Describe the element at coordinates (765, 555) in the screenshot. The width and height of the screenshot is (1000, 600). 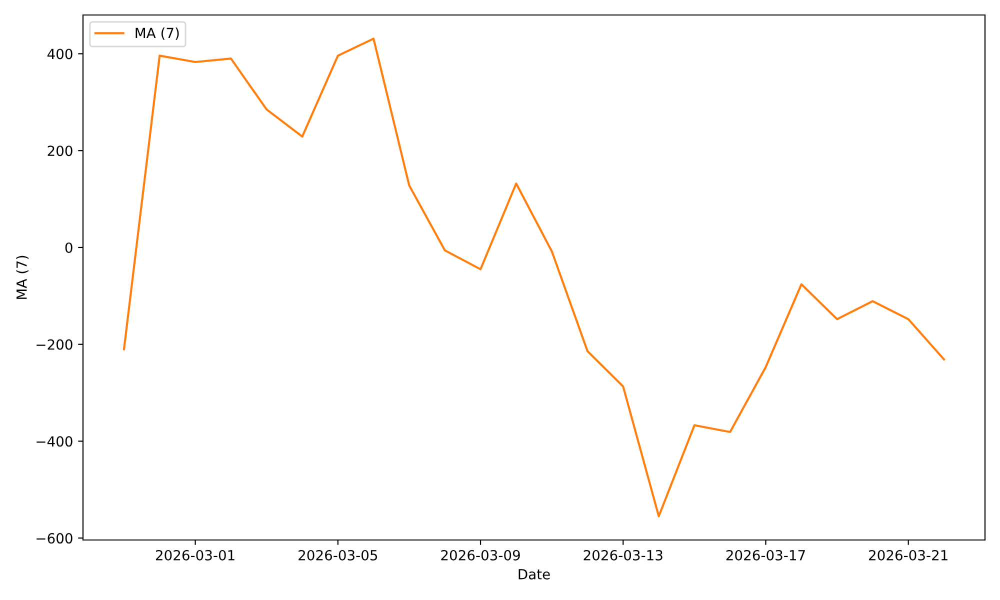
I see `x-tick-label: 2026-03-17` at that location.